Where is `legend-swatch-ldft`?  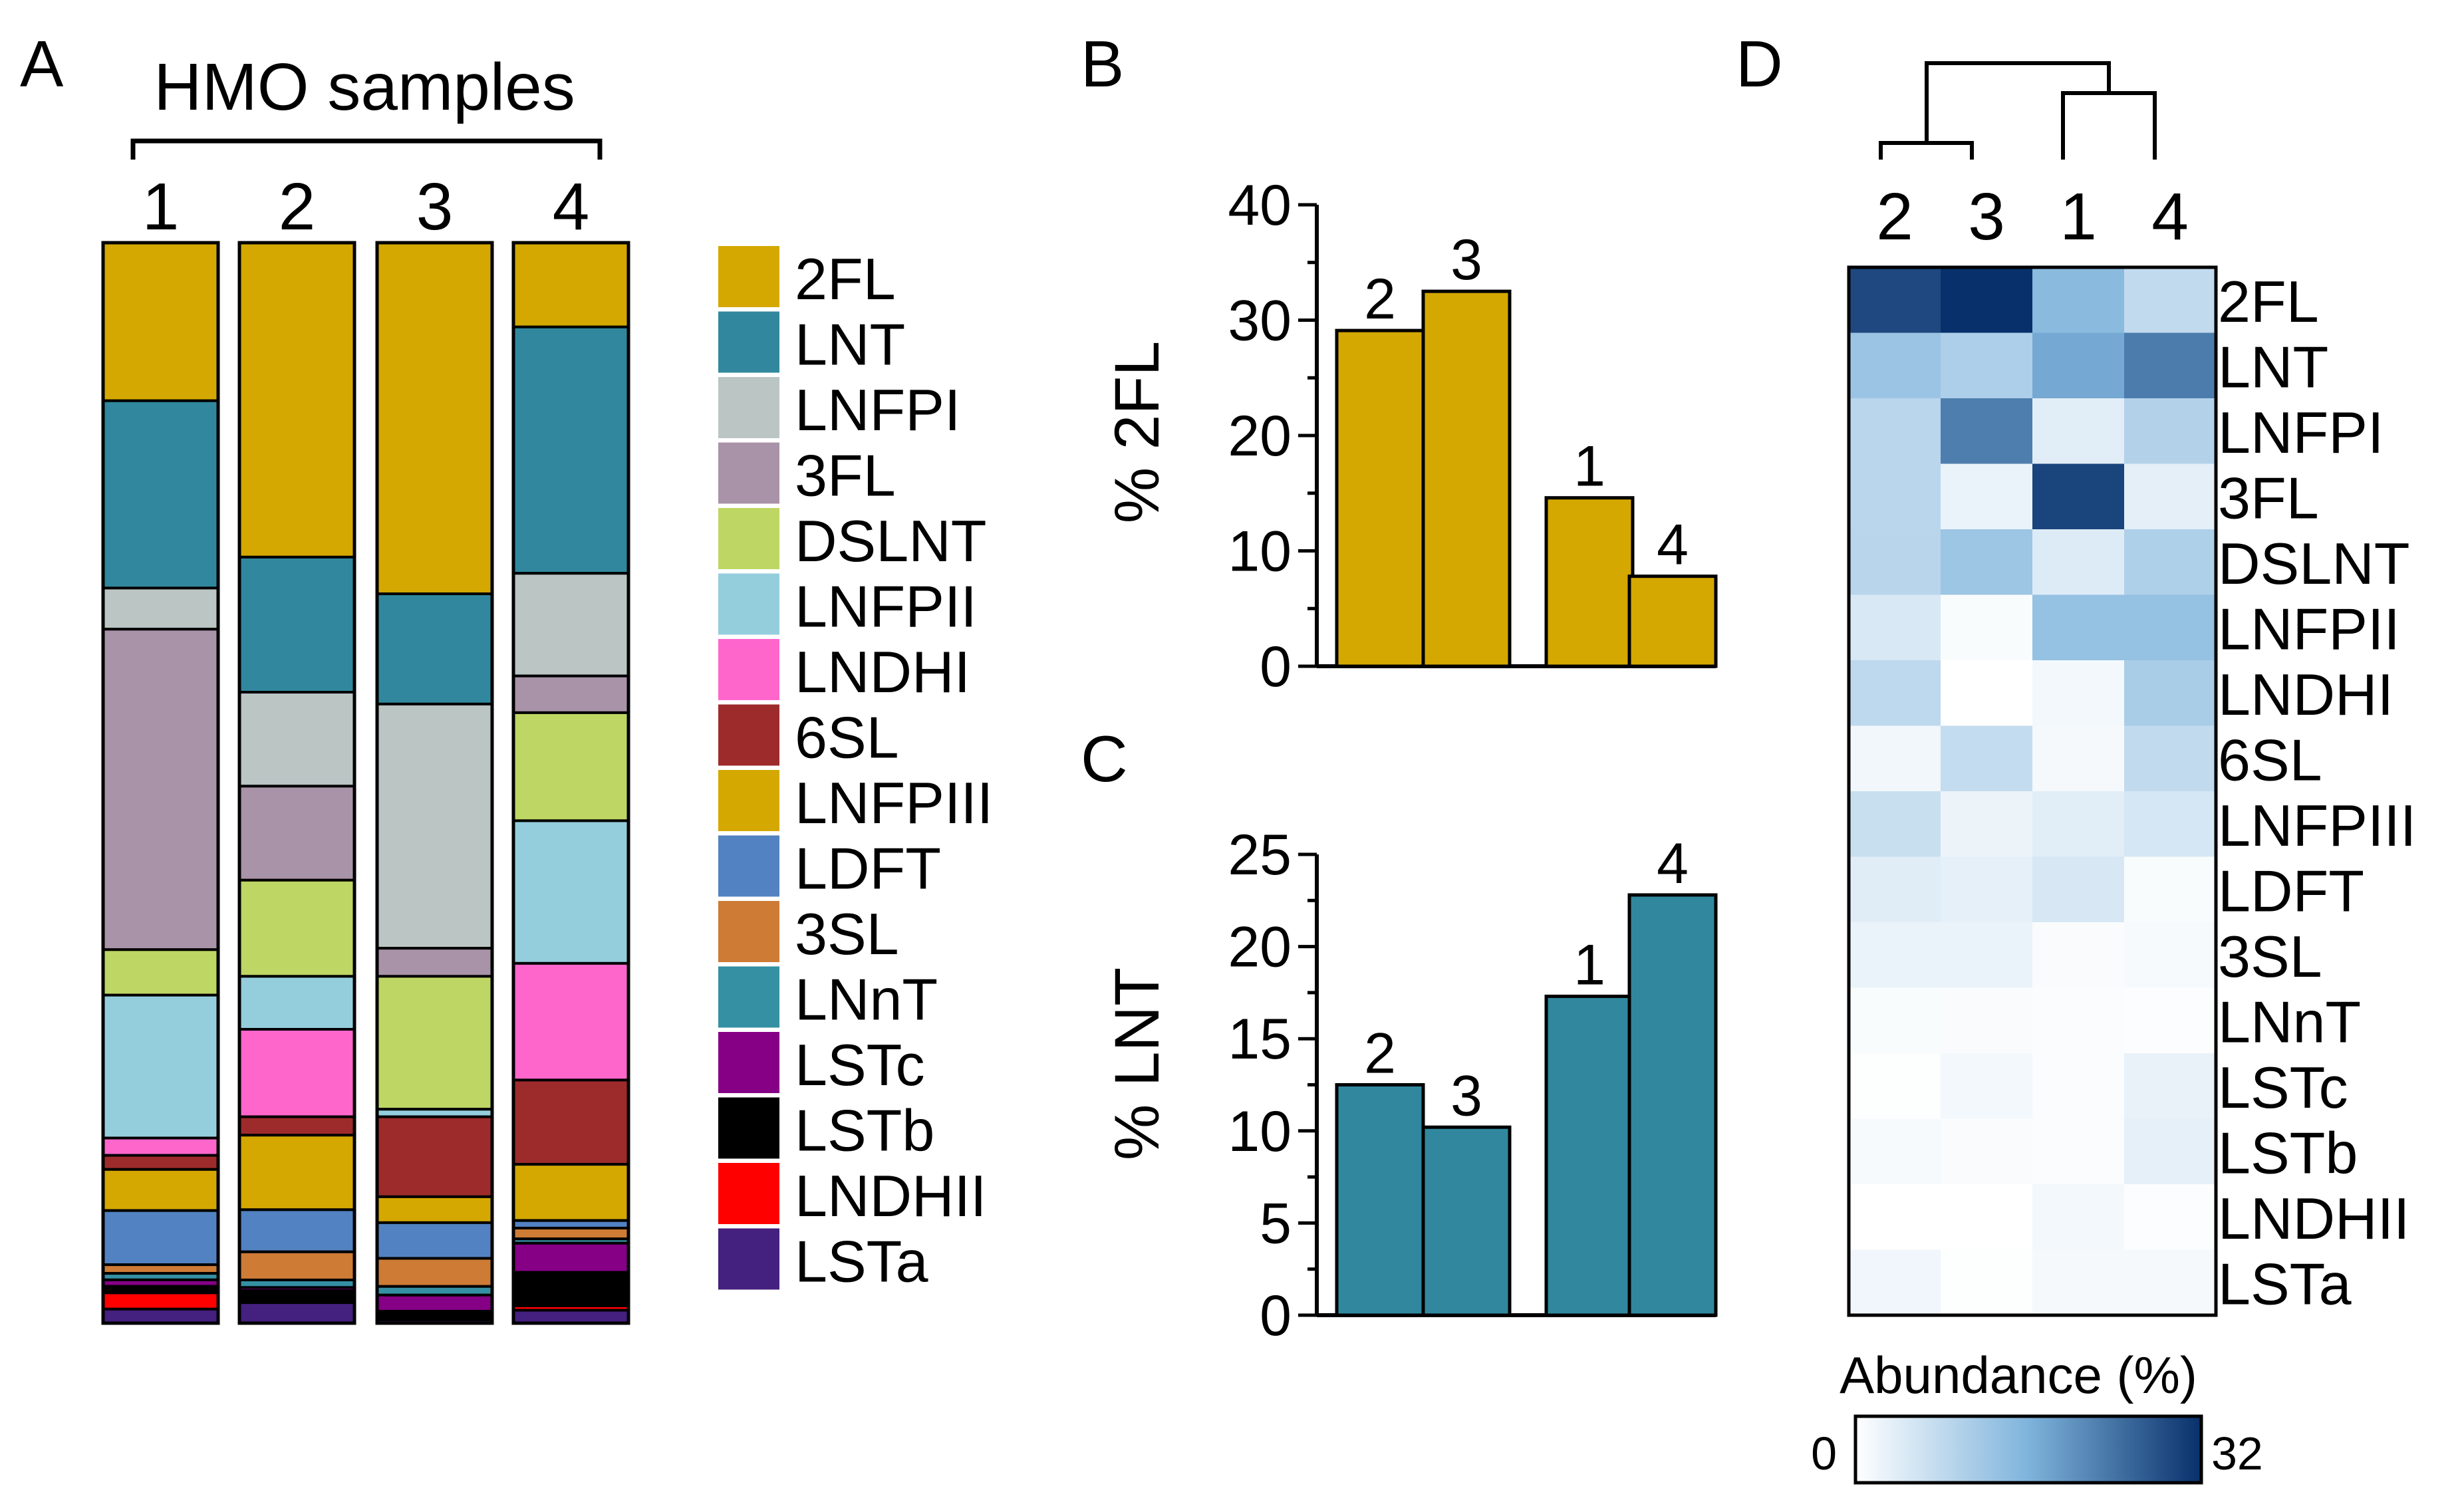 legend-swatch-ldft is located at coordinates (748, 866).